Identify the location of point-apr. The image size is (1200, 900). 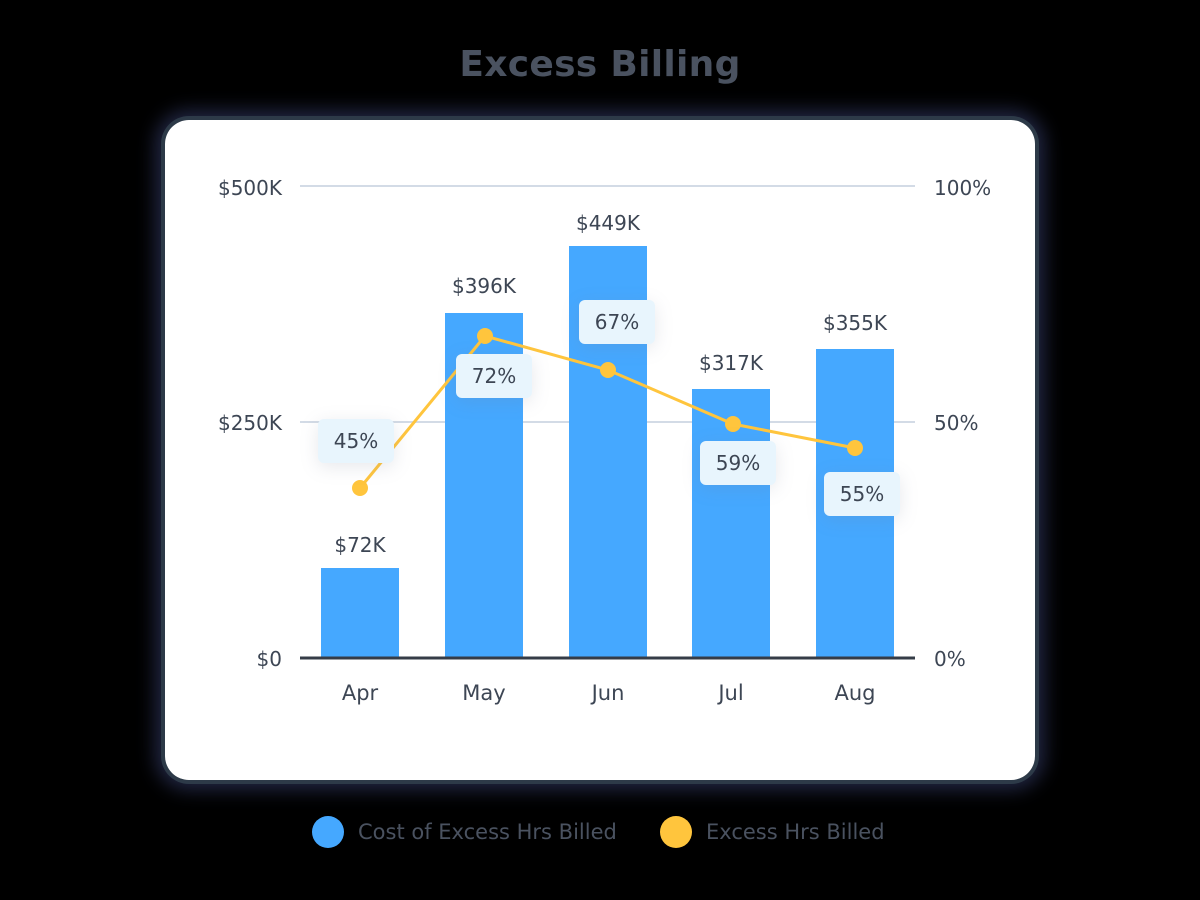
(360, 488).